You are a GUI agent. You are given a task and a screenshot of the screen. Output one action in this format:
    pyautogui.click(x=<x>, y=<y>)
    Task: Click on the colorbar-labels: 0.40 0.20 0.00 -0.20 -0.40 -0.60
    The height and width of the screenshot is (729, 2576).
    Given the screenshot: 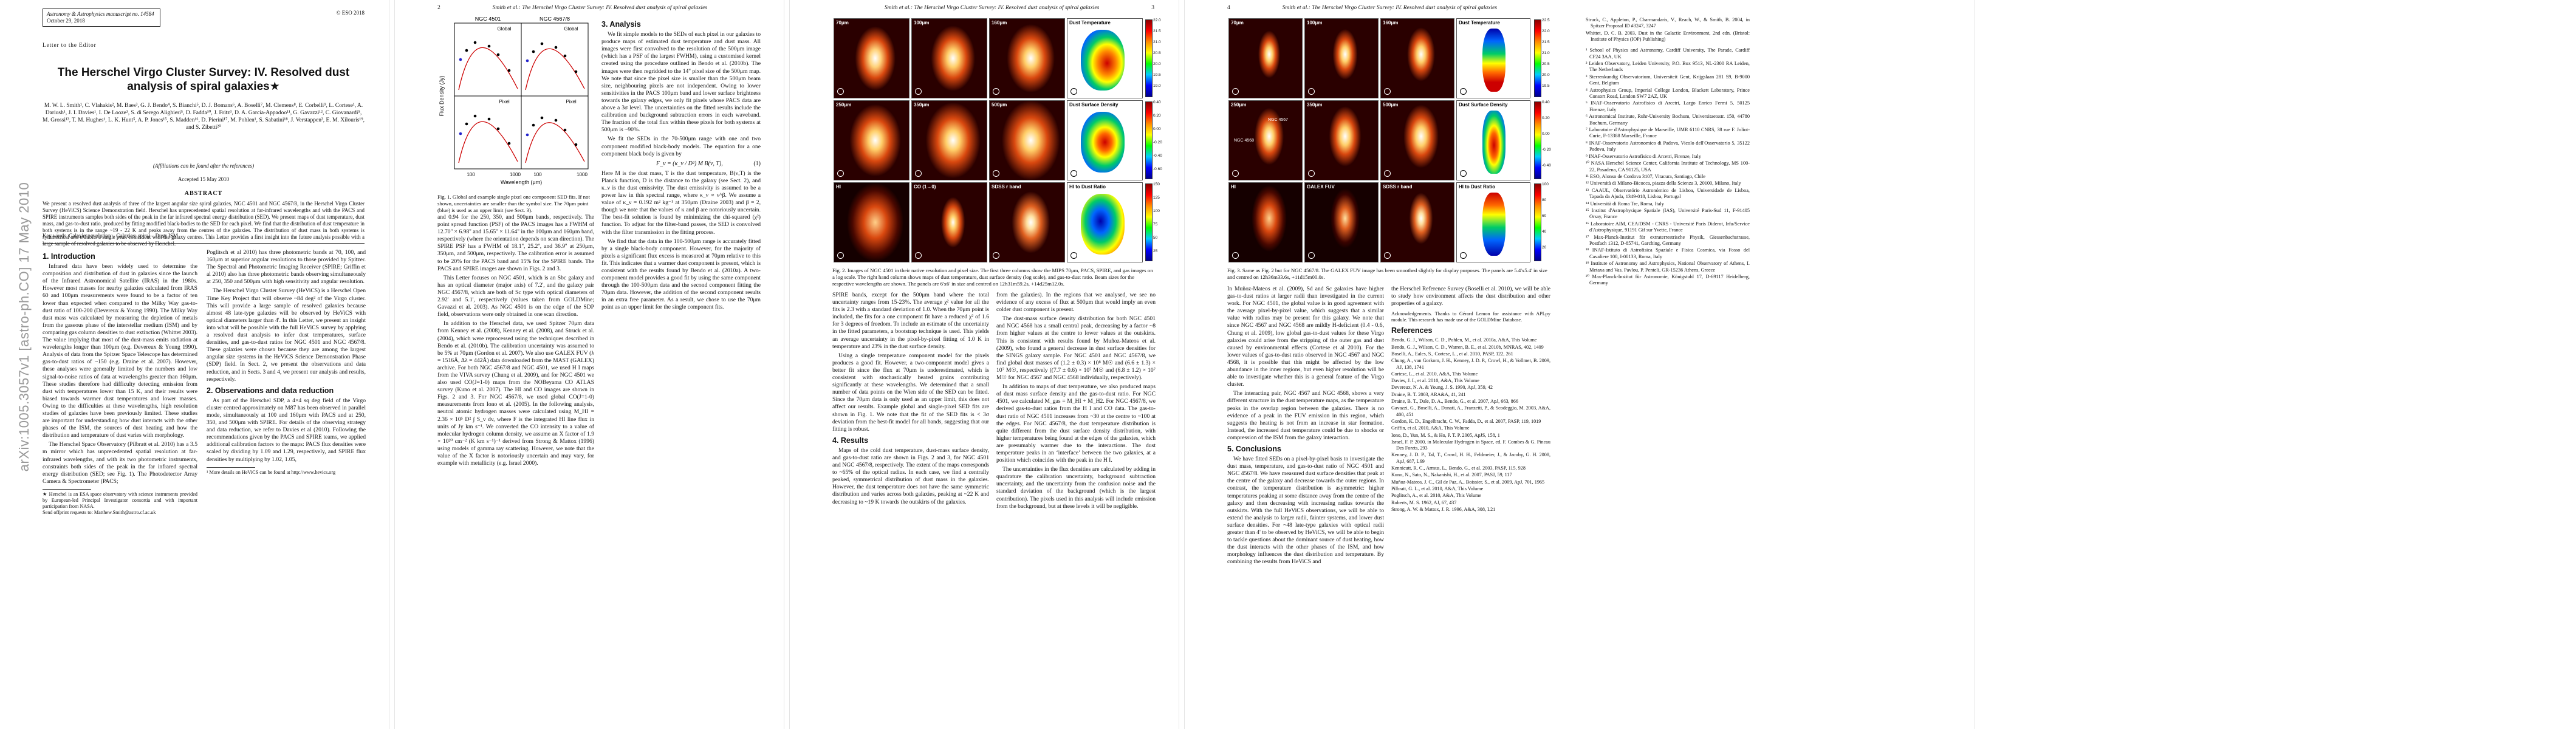 What is the action you would take?
    pyautogui.click(x=1157, y=136)
    